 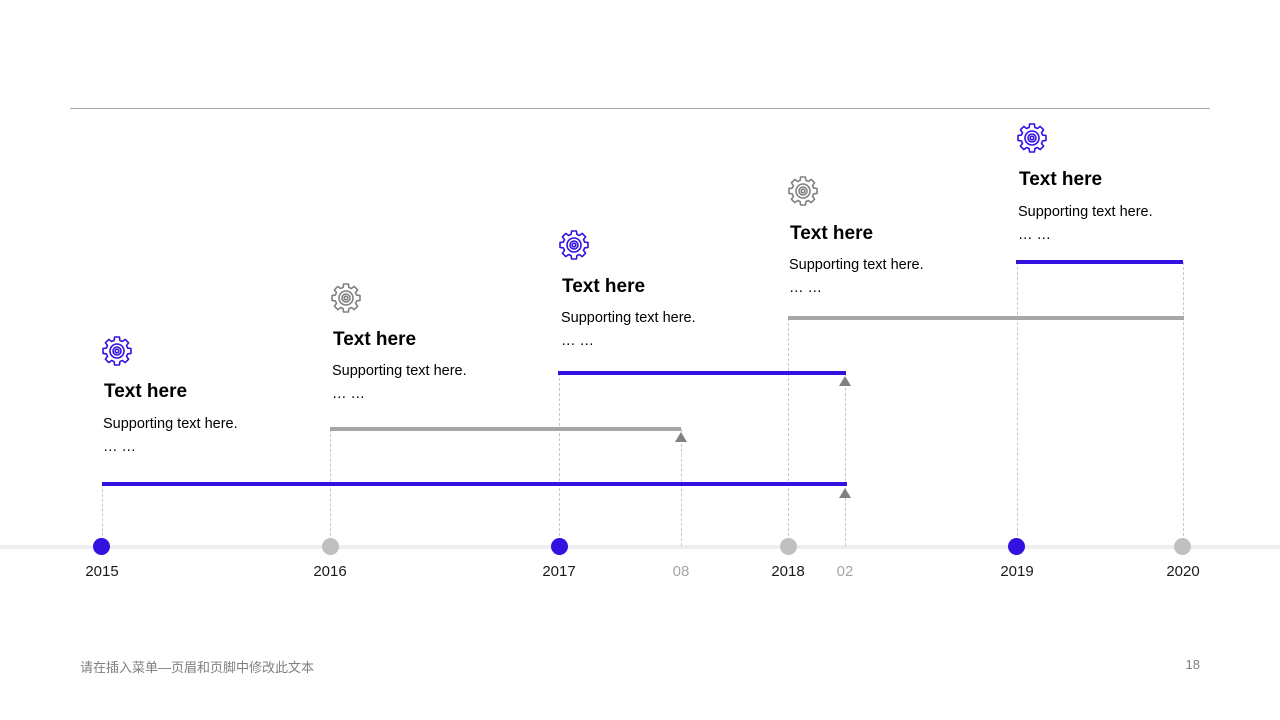 What do you see at coordinates (474, 484) in the screenshot?
I see `span-bar-2015` at bounding box center [474, 484].